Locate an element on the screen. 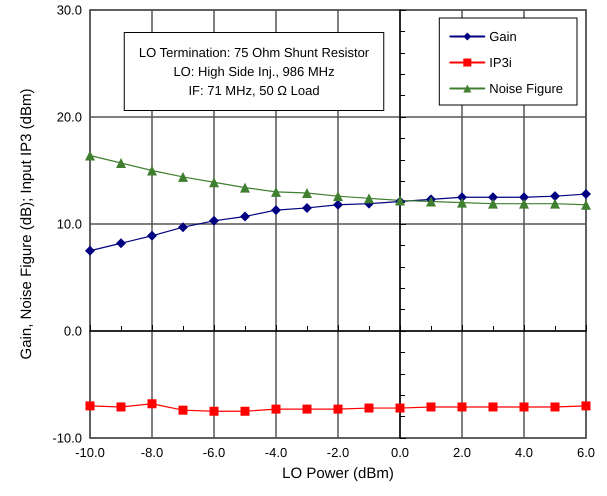 The height and width of the screenshot is (496, 607). legend-label: Gain is located at coordinates (503, 36).